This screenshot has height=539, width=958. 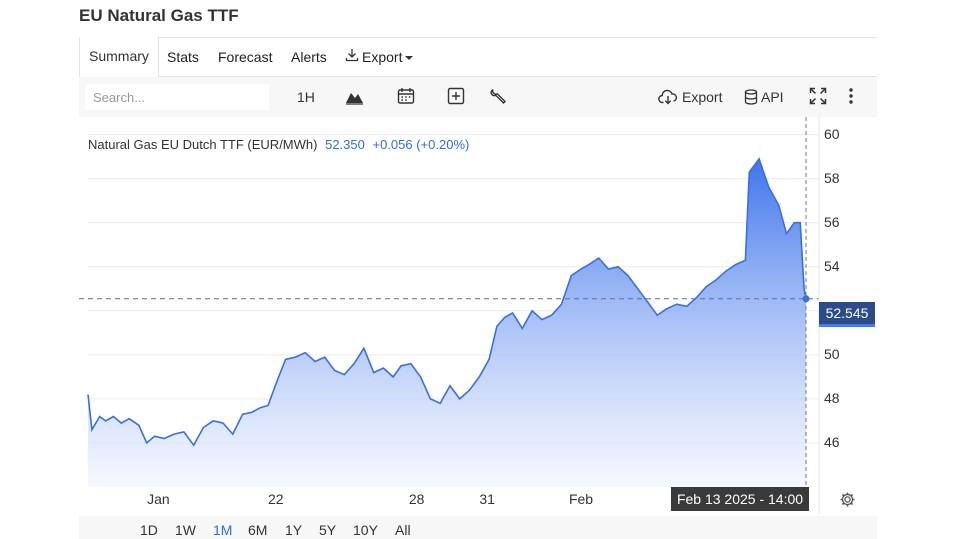 I want to click on export-label: Export, so click(x=702, y=97).